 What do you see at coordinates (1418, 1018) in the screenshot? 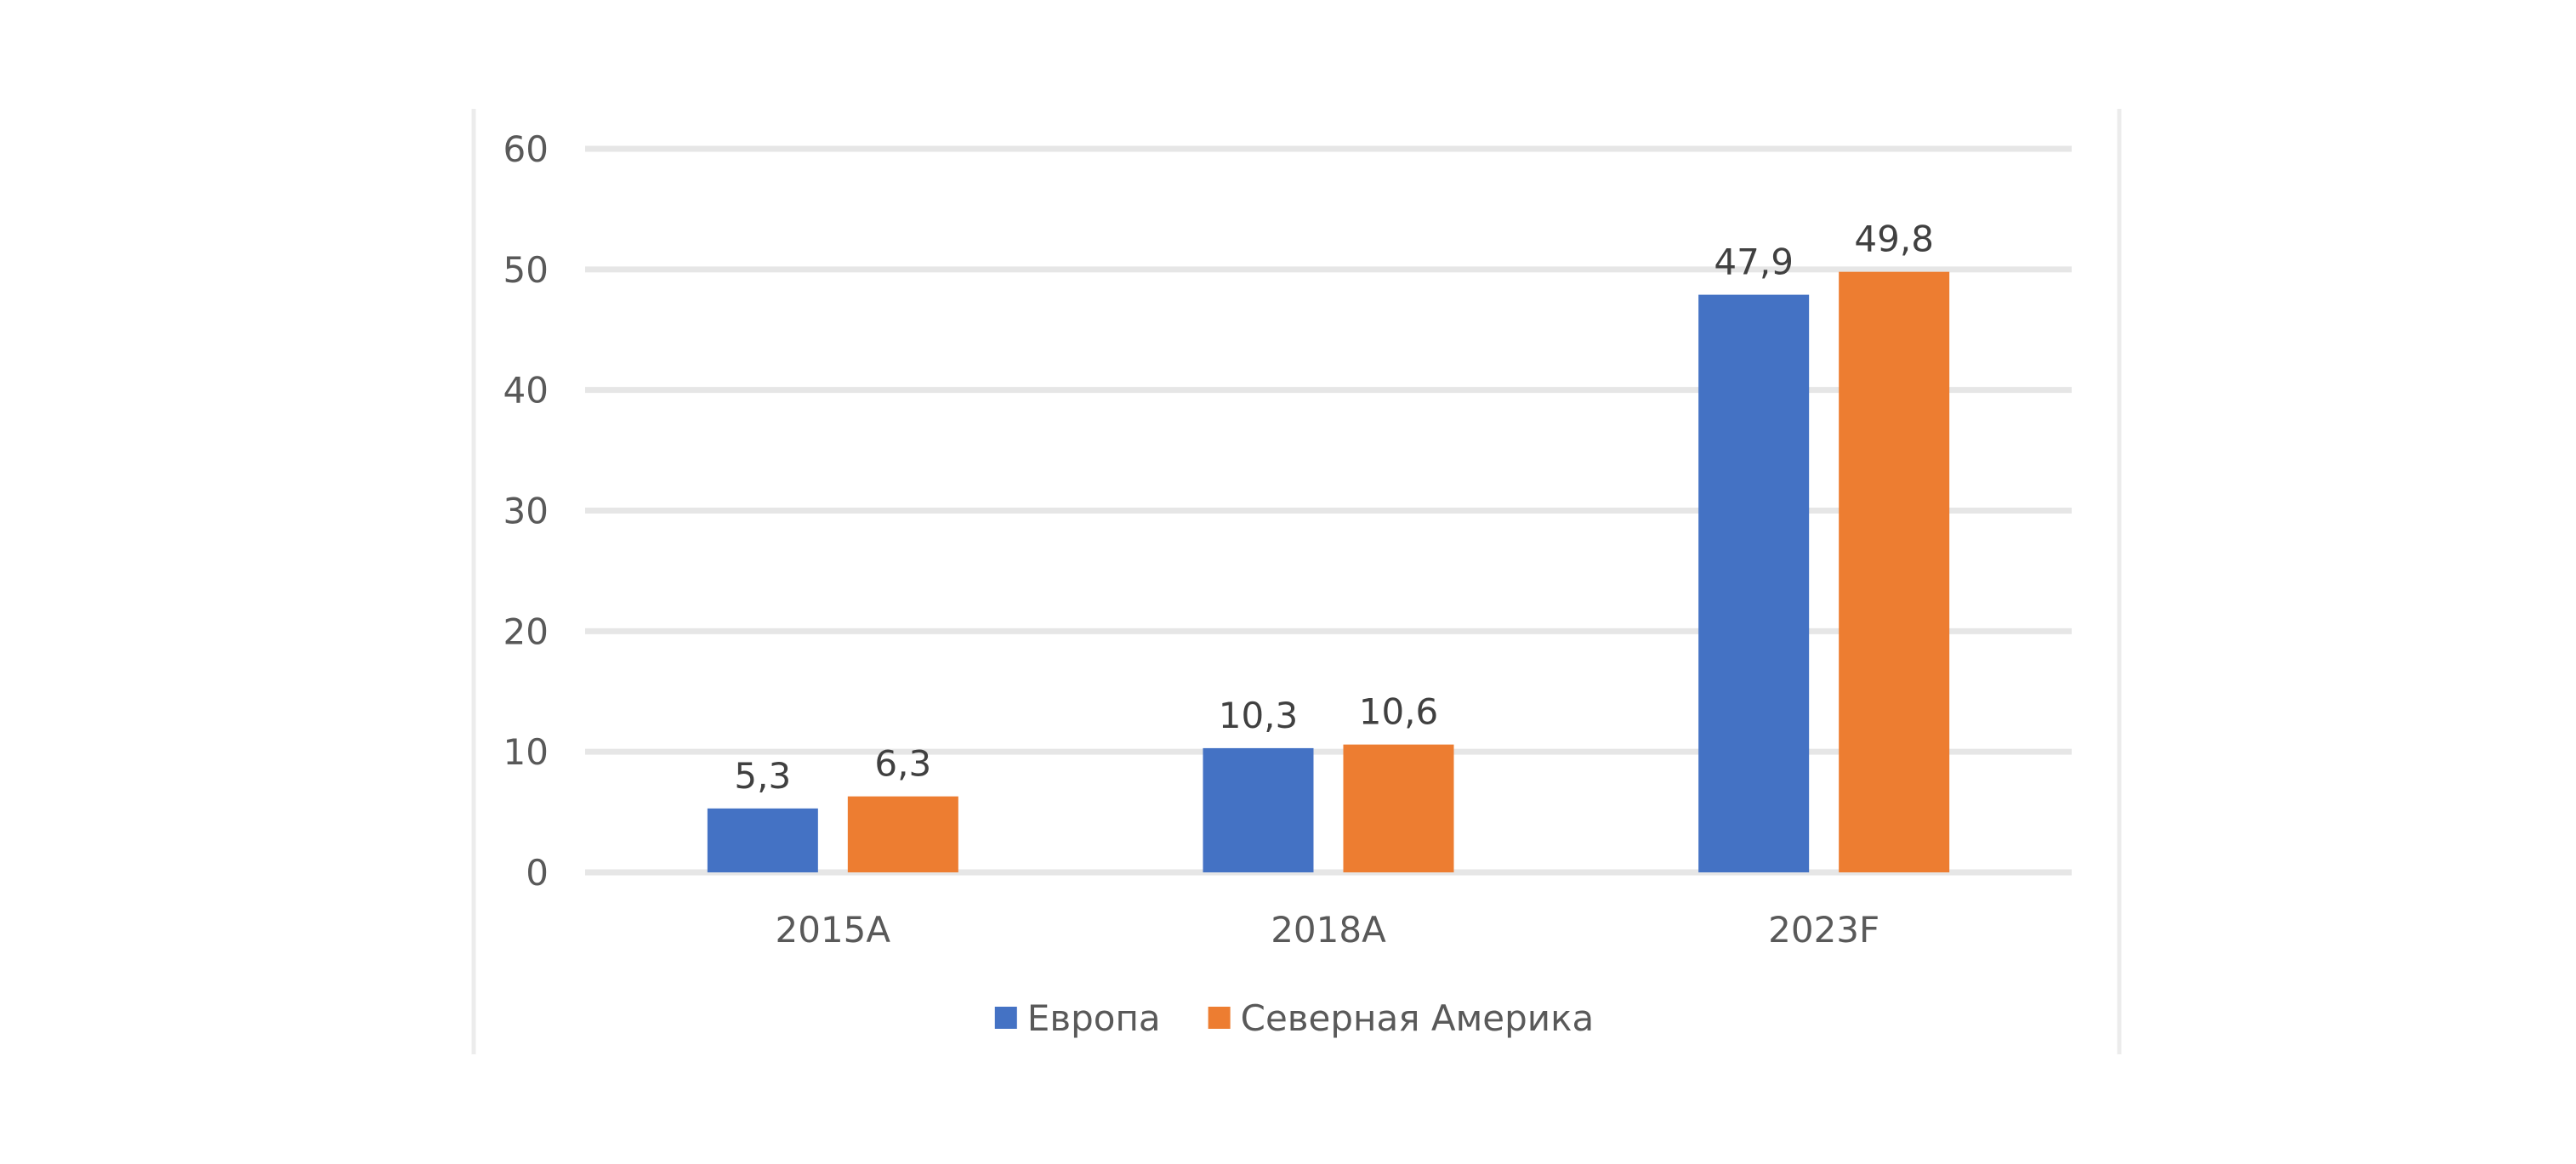
I see `legend-label: Северная Америка` at bounding box center [1418, 1018].